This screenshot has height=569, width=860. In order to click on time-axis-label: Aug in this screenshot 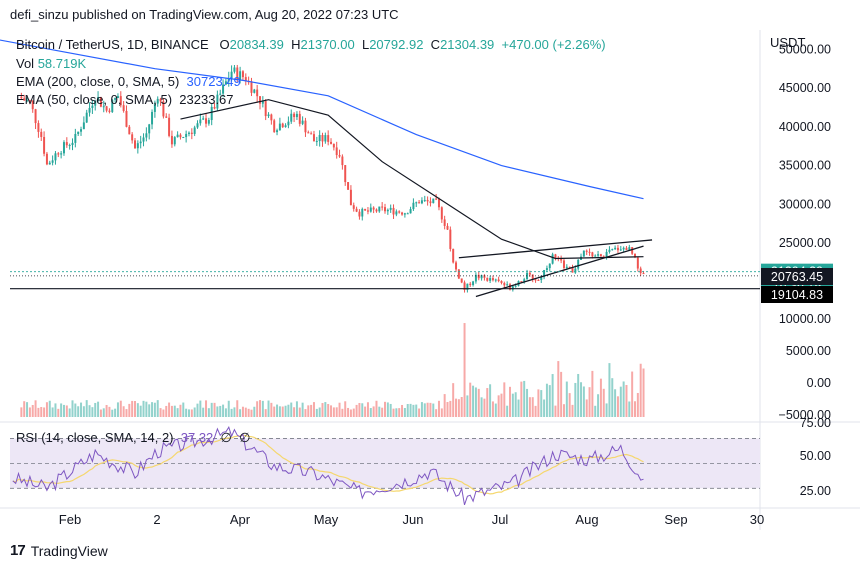, I will do `click(586, 519)`.